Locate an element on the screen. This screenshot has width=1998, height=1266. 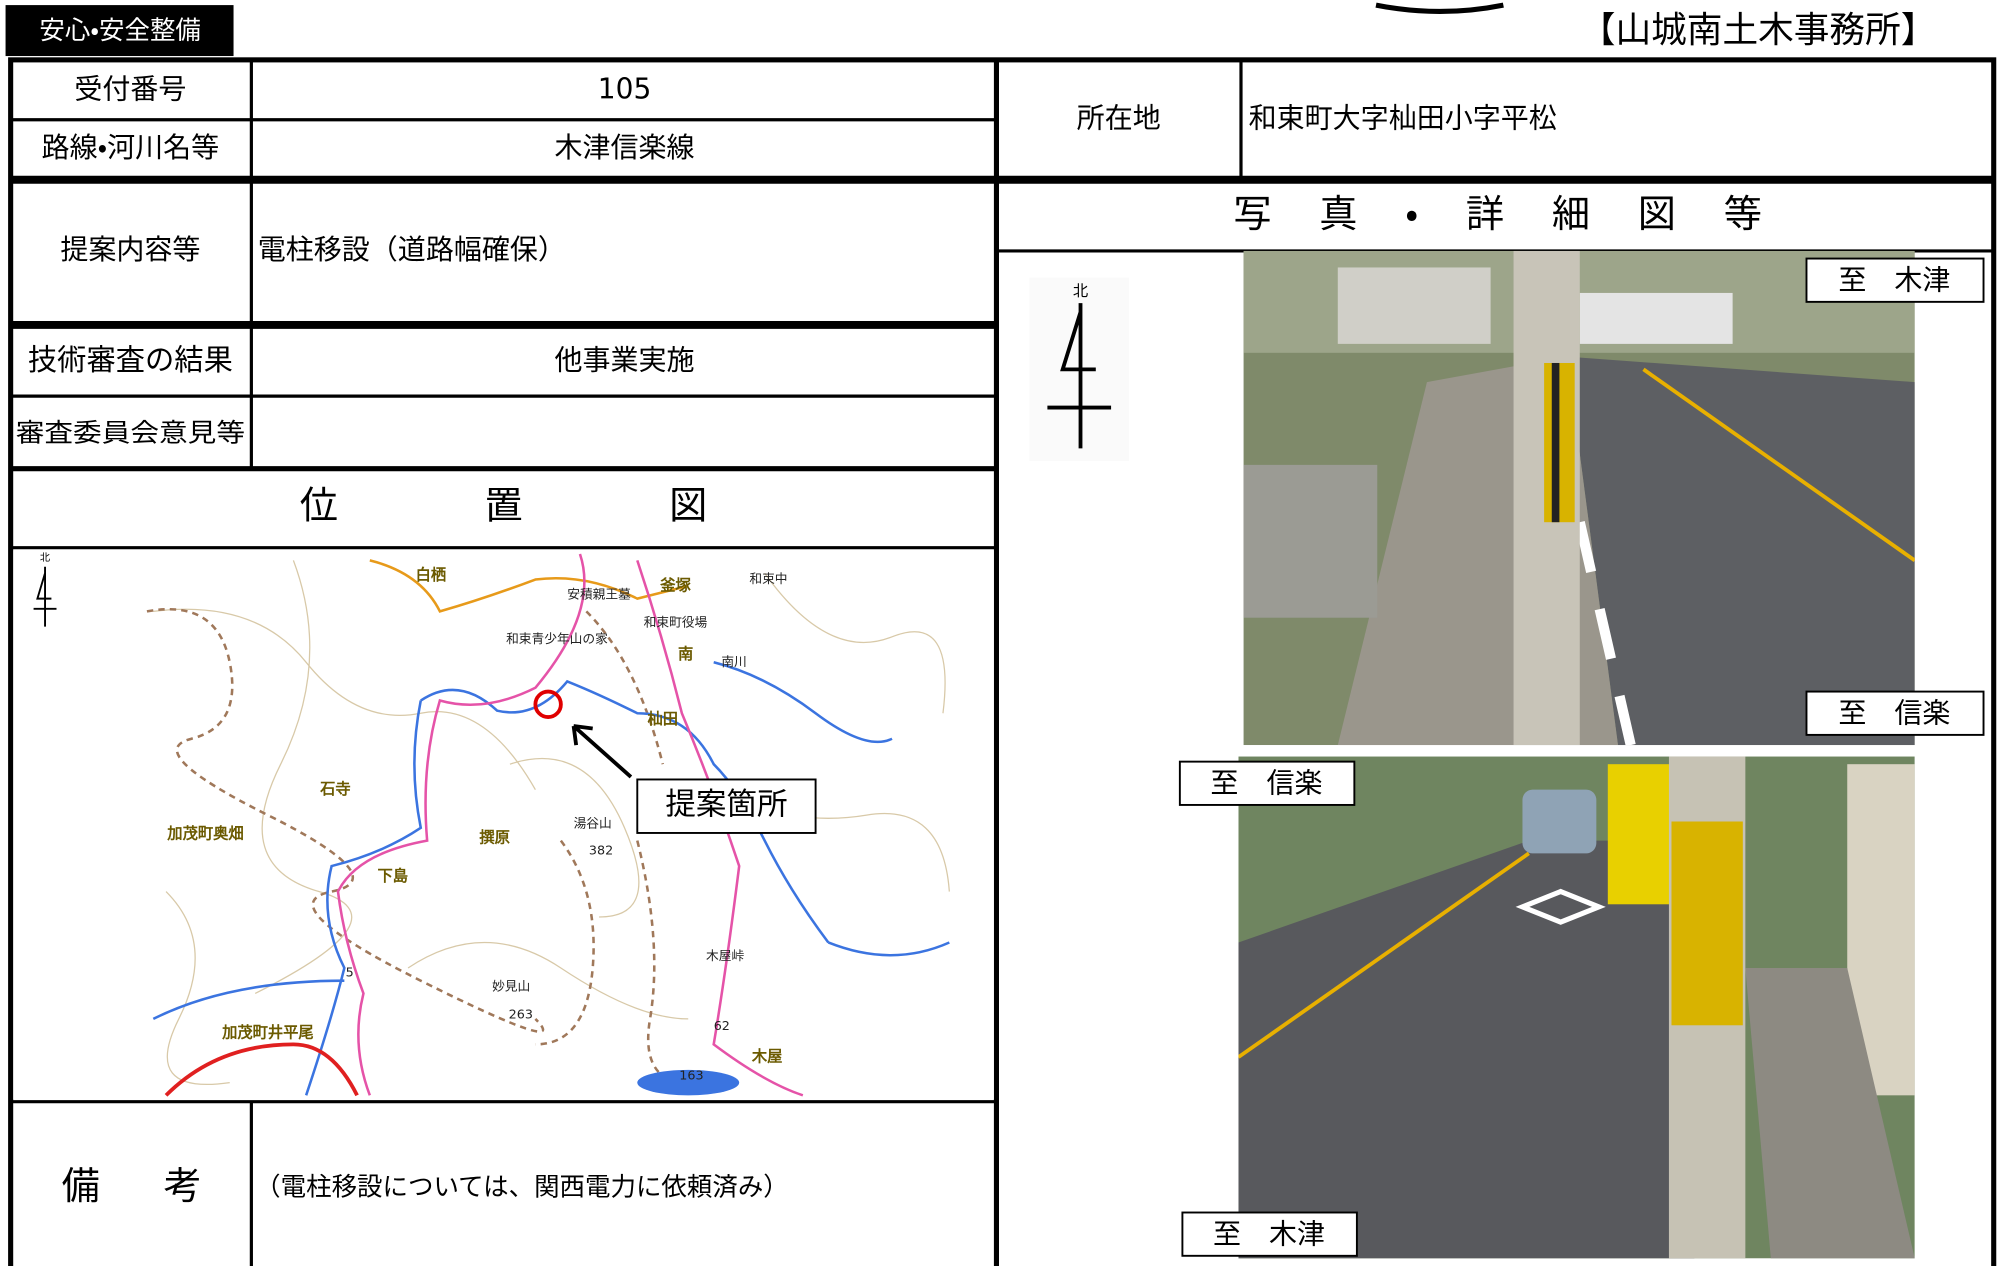
value: 電柱移設（道路幅確保） is located at coordinates (412, 249).